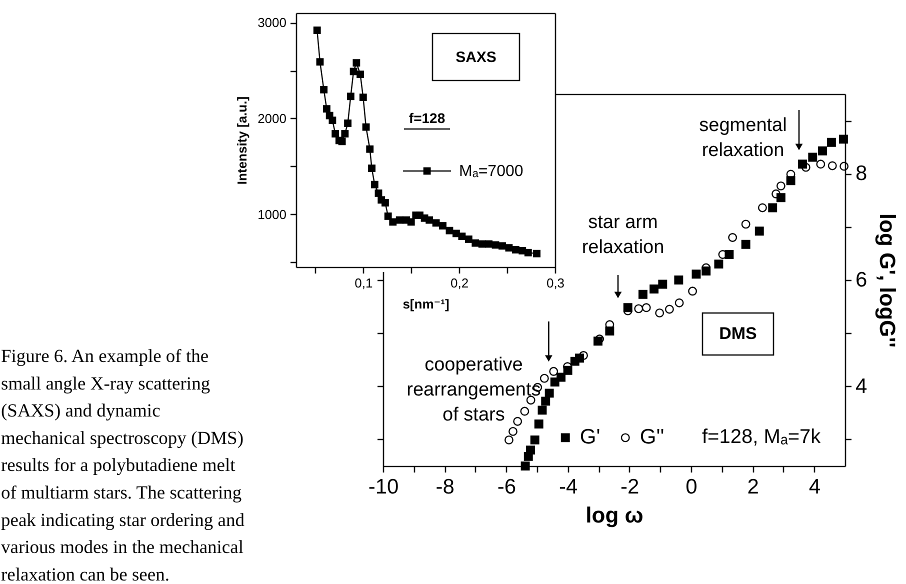 Image resolution: width=906 pixels, height=584 pixels. I want to click on legend-label: G', so click(590, 437).